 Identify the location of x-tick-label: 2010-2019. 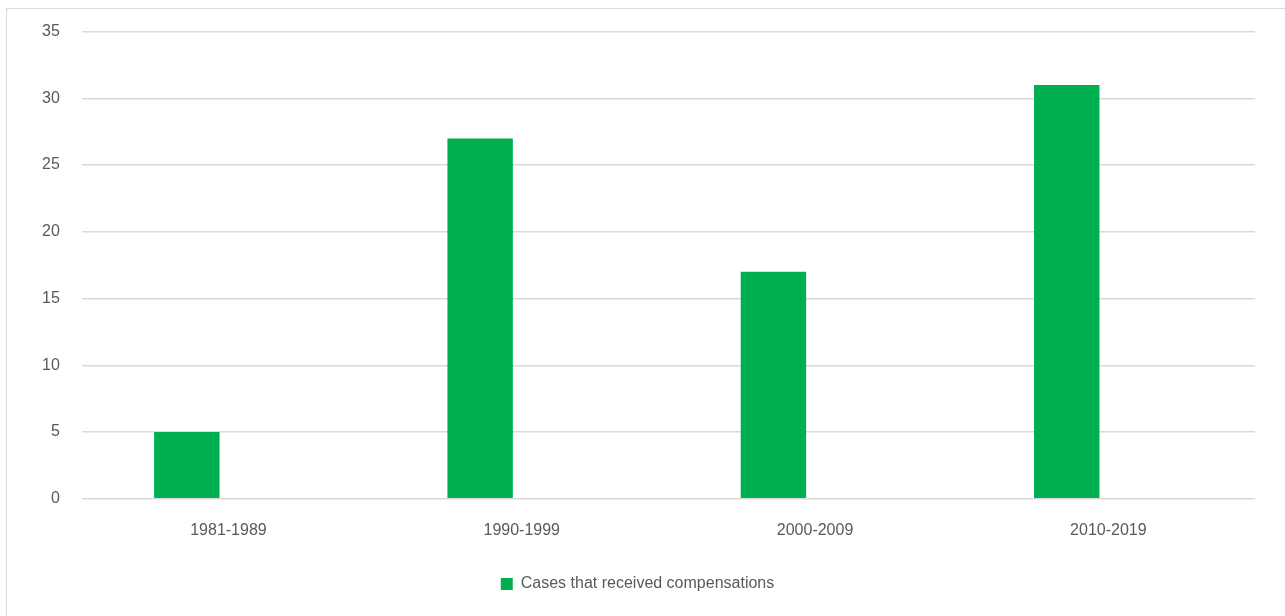
(1108, 529).